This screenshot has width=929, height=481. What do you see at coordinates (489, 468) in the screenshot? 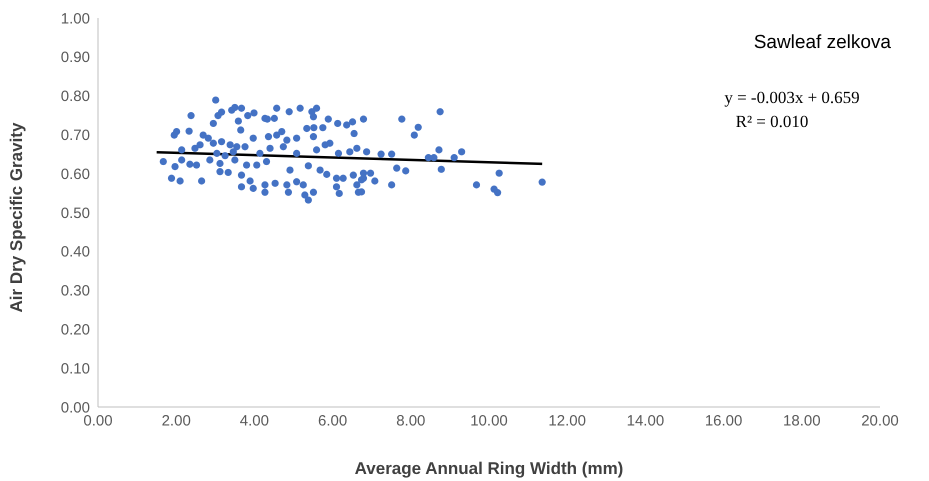
I see `x-axis-title: Average Annual Ring Width (mm)` at bounding box center [489, 468].